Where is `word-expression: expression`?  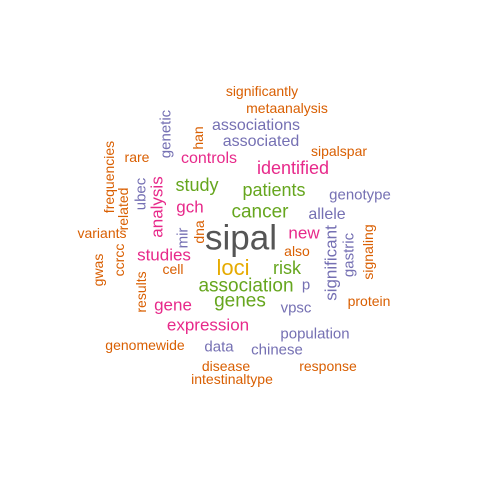 word-expression: expression is located at coordinates (208, 325).